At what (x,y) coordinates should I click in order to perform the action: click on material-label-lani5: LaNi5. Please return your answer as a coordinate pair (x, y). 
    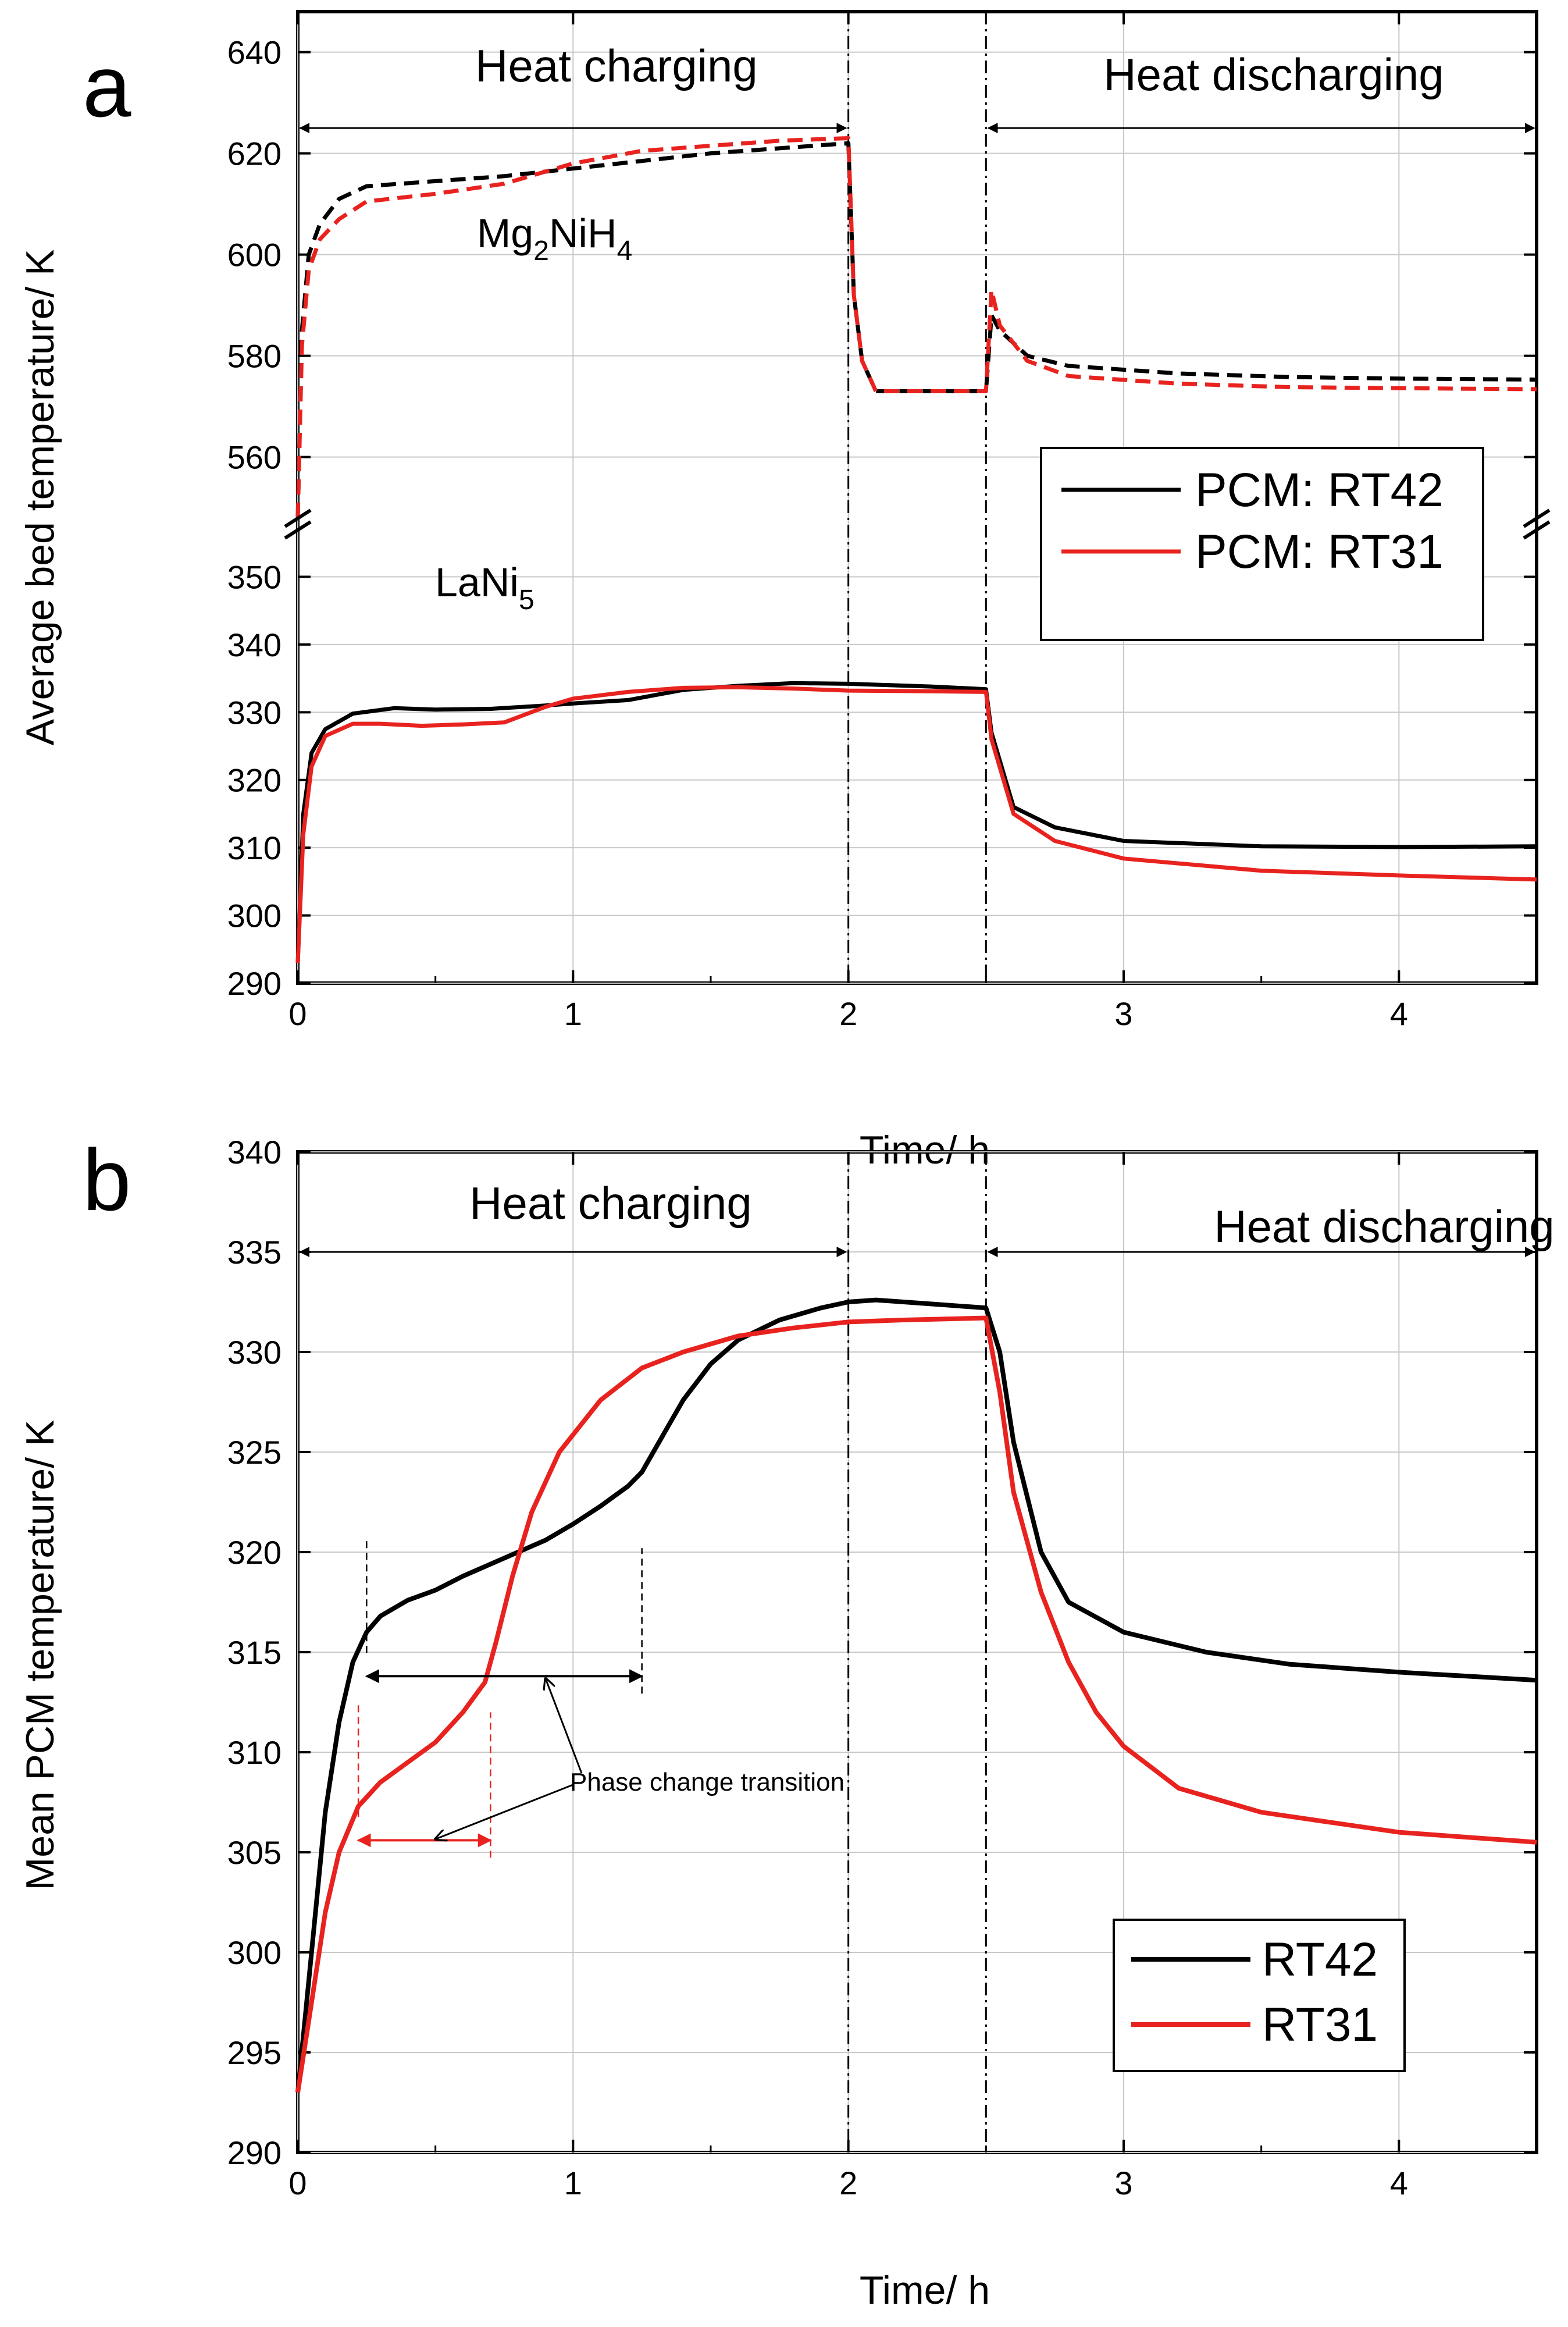
    Looking at the image, I should click on (484, 587).